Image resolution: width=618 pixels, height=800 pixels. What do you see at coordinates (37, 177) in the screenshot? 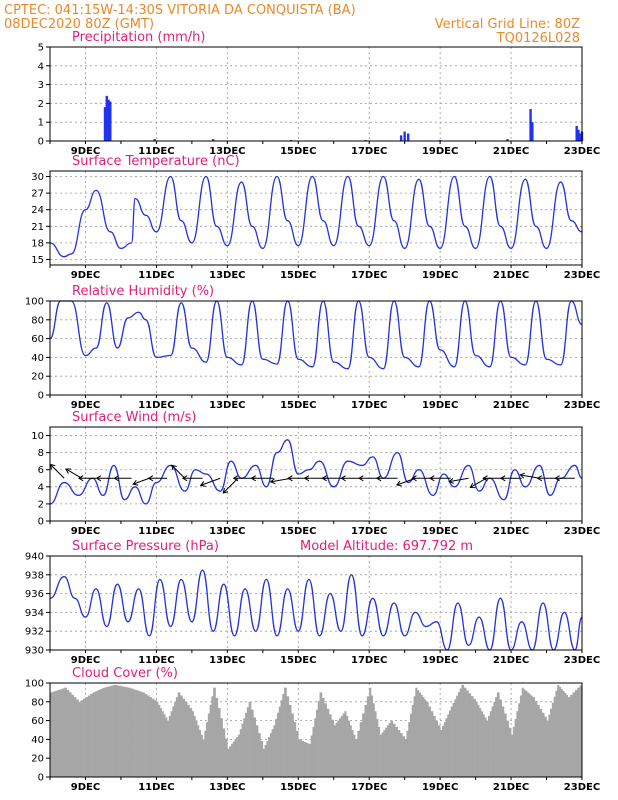
I see `y-tick-label: 30` at bounding box center [37, 177].